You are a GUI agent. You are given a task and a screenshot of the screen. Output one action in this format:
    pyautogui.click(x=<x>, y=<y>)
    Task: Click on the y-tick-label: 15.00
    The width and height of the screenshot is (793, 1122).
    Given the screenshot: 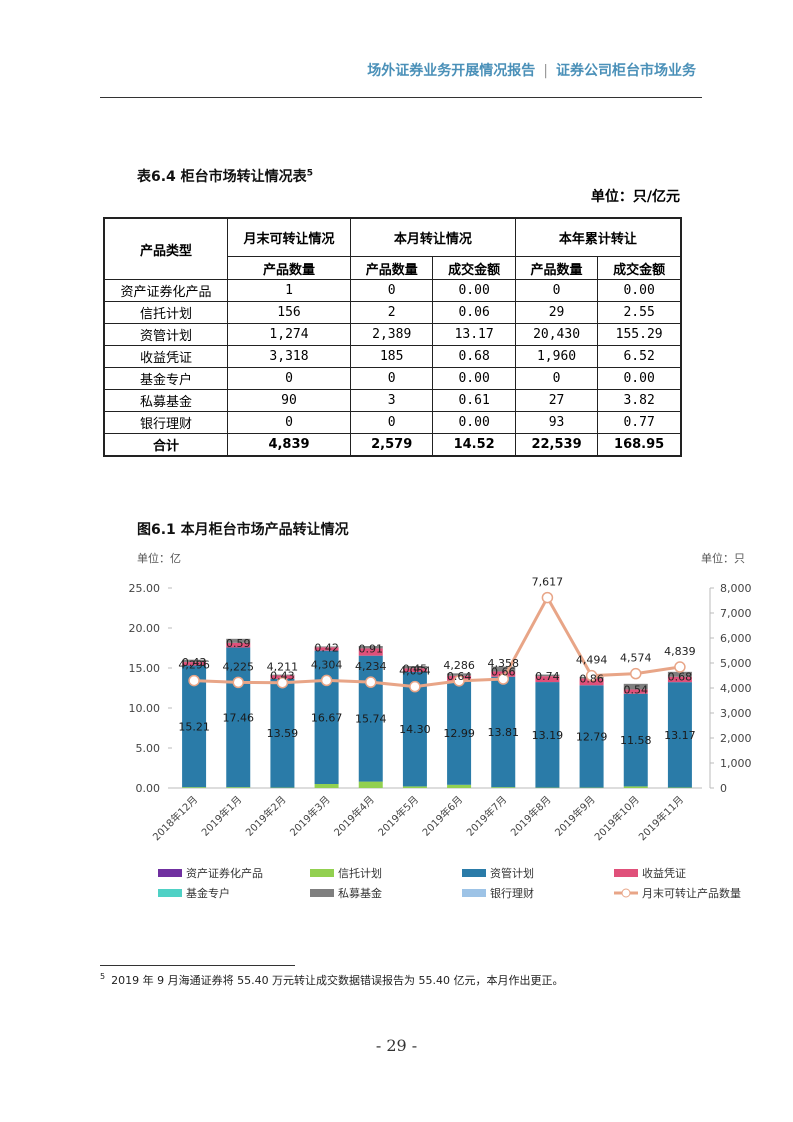 What is the action you would take?
    pyautogui.click(x=145, y=668)
    